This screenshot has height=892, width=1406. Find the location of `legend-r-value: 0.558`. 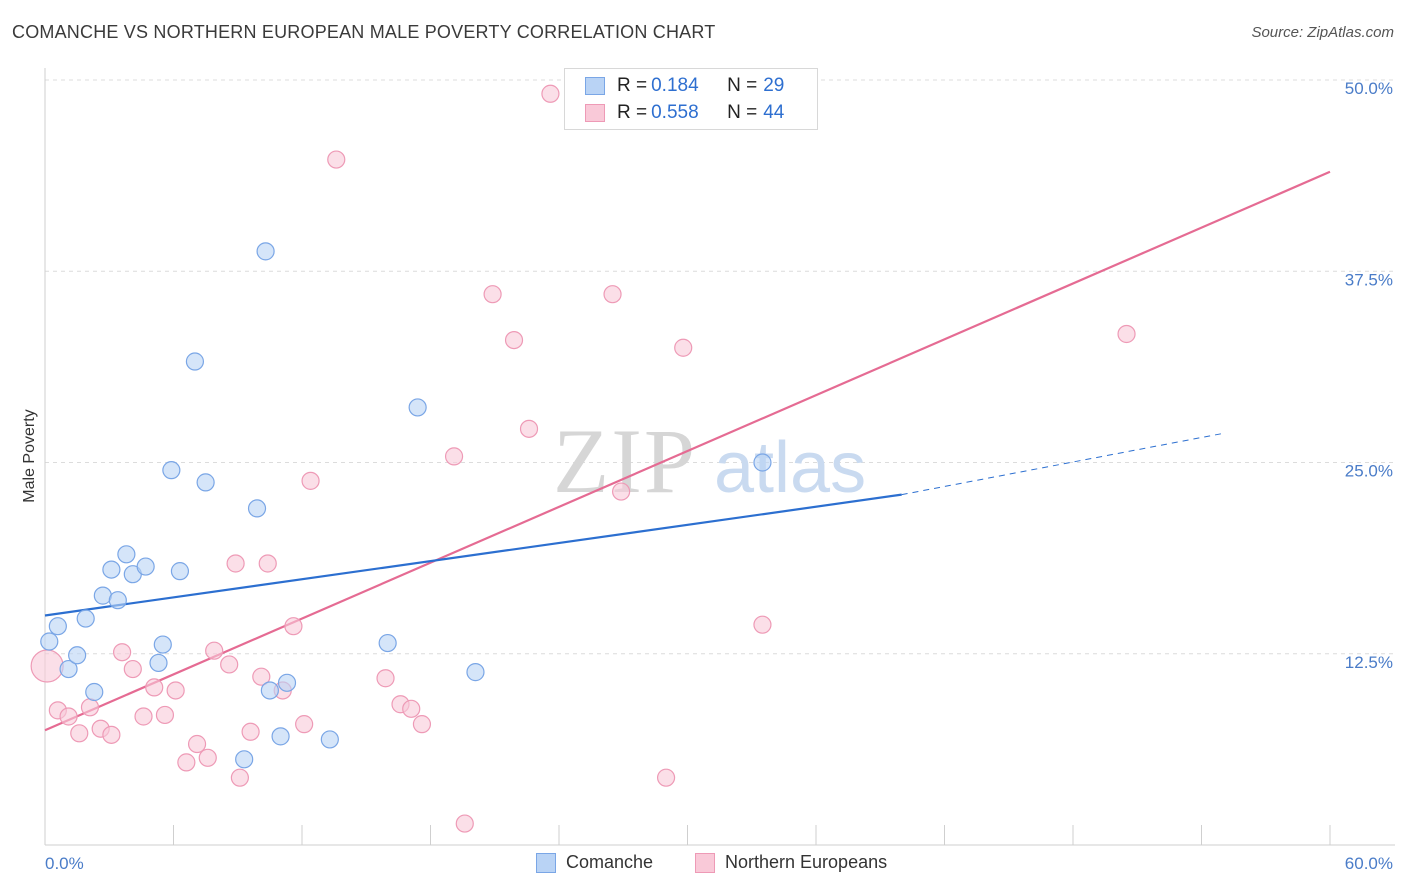

legend-r-value: 0.558 is located at coordinates (675, 112).